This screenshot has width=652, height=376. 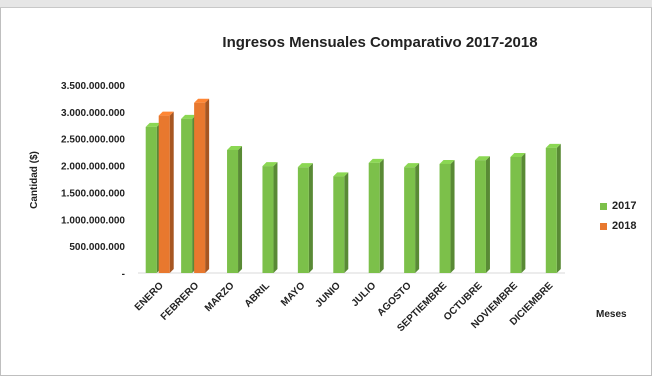 I want to click on bar-2017-julio, so click(x=376, y=215).